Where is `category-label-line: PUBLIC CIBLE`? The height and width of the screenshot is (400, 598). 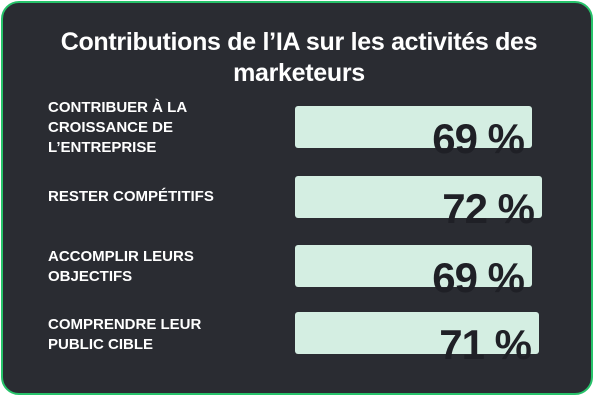 category-label-line: PUBLIC CIBLE is located at coordinates (100, 344).